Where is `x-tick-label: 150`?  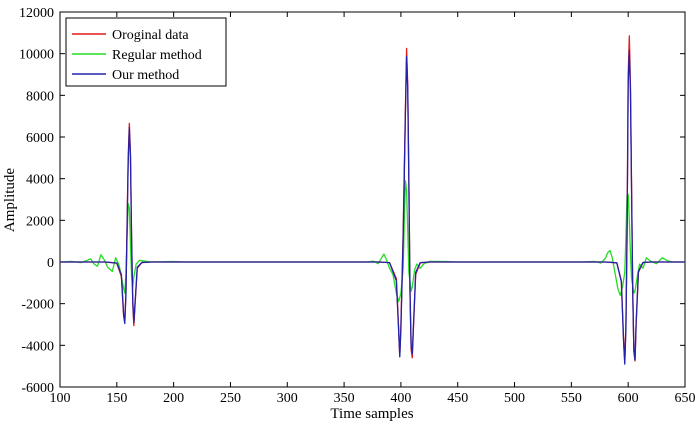
x-tick-label: 150 is located at coordinates (116, 398).